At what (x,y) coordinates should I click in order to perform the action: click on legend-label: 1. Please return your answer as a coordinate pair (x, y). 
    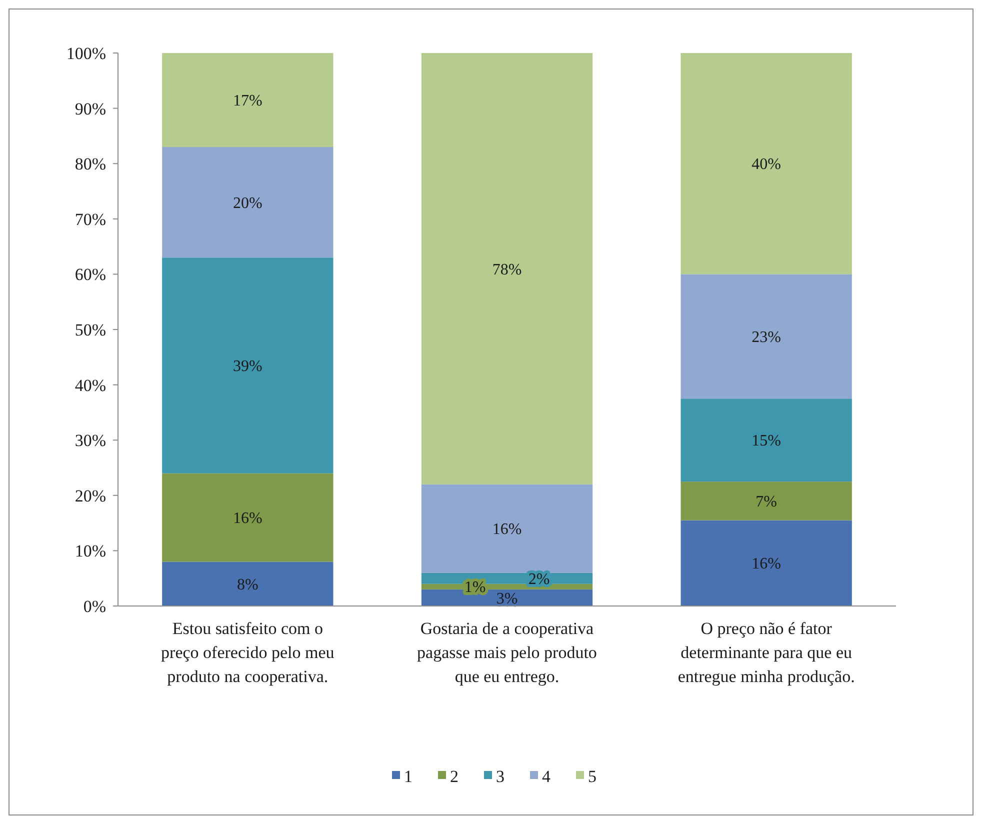
    Looking at the image, I should click on (408, 776).